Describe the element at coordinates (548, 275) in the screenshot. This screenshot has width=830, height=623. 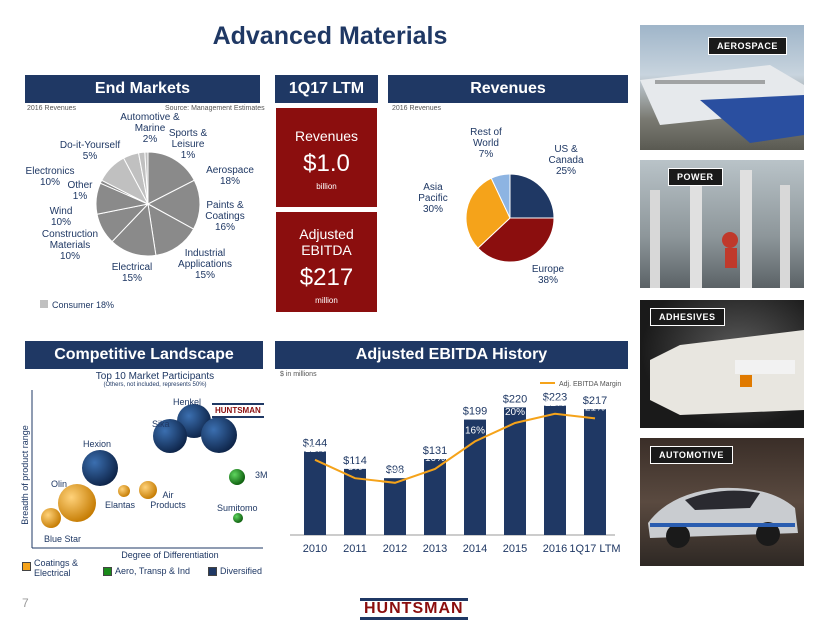
I see `pie-label-europe: Europe 38%` at that location.